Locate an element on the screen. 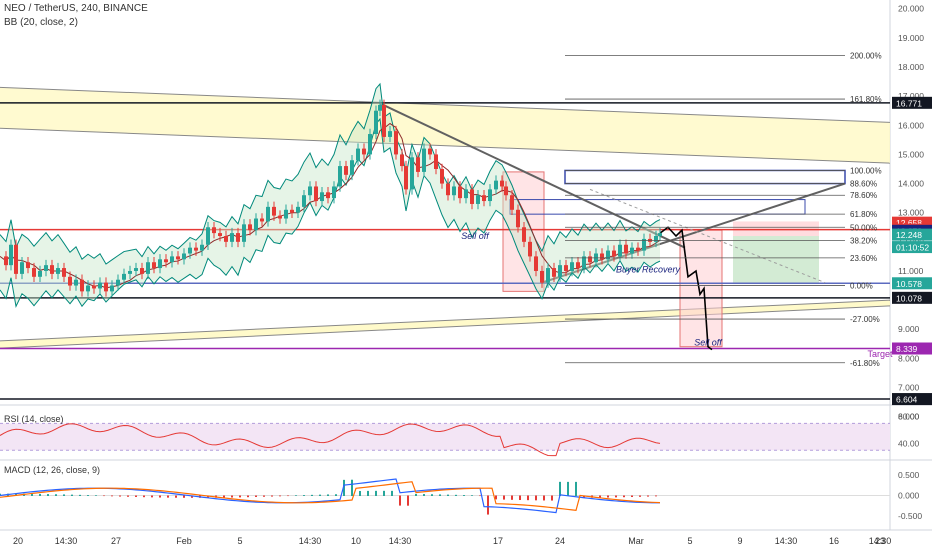  bb-legend: BB (20, close, 2) is located at coordinates (41, 22).